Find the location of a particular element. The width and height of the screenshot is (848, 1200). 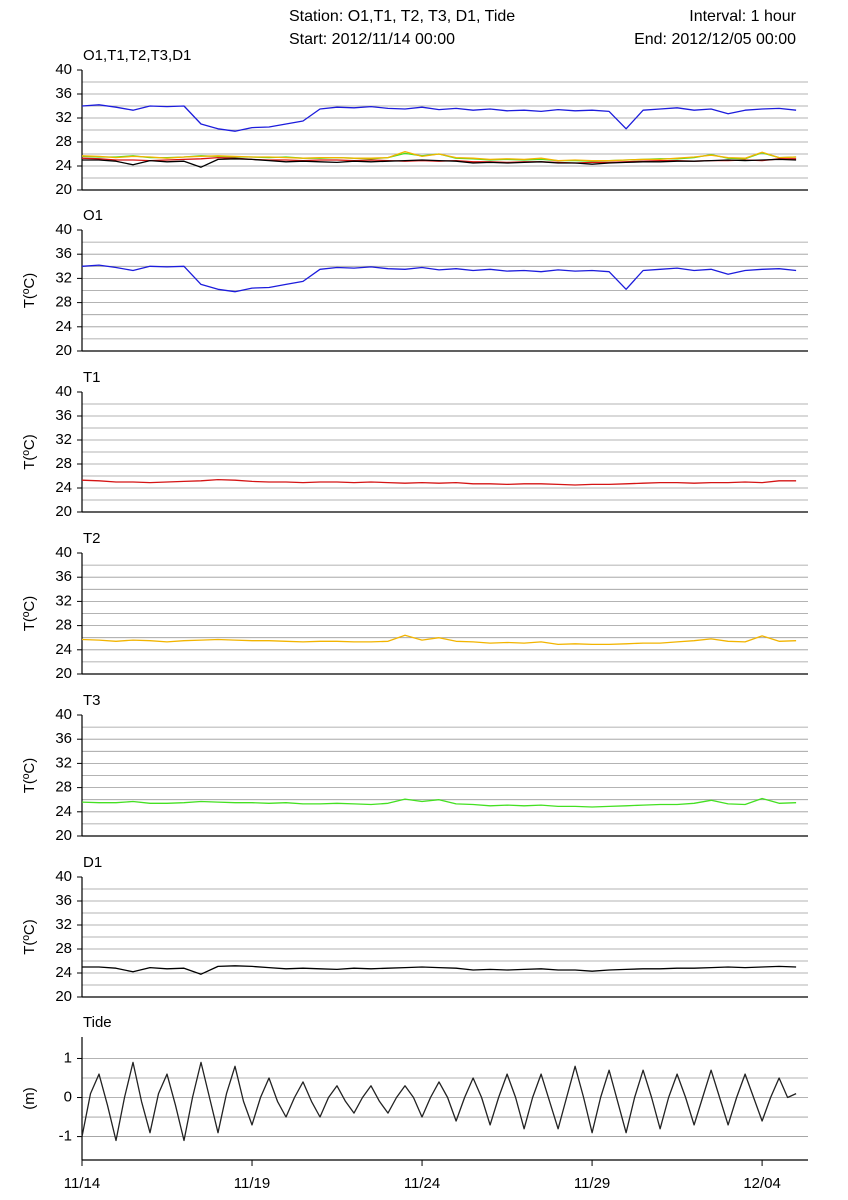

y-tick-label: 1 is located at coordinates (68, 1057).